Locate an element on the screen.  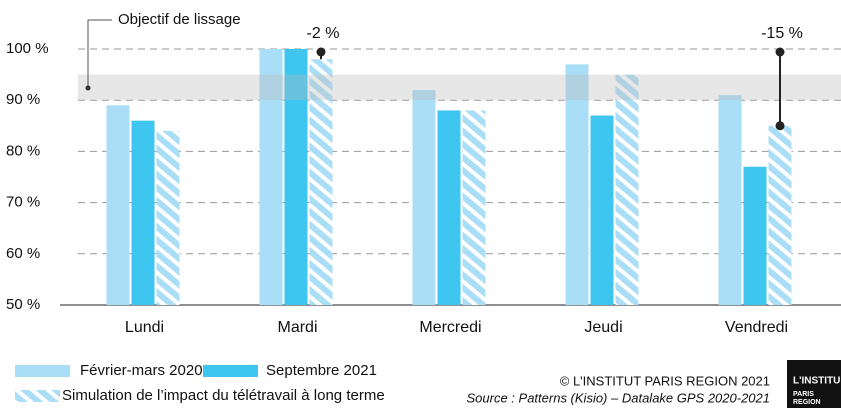
x-tick-label: Mercredi is located at coordinates (450, 327).